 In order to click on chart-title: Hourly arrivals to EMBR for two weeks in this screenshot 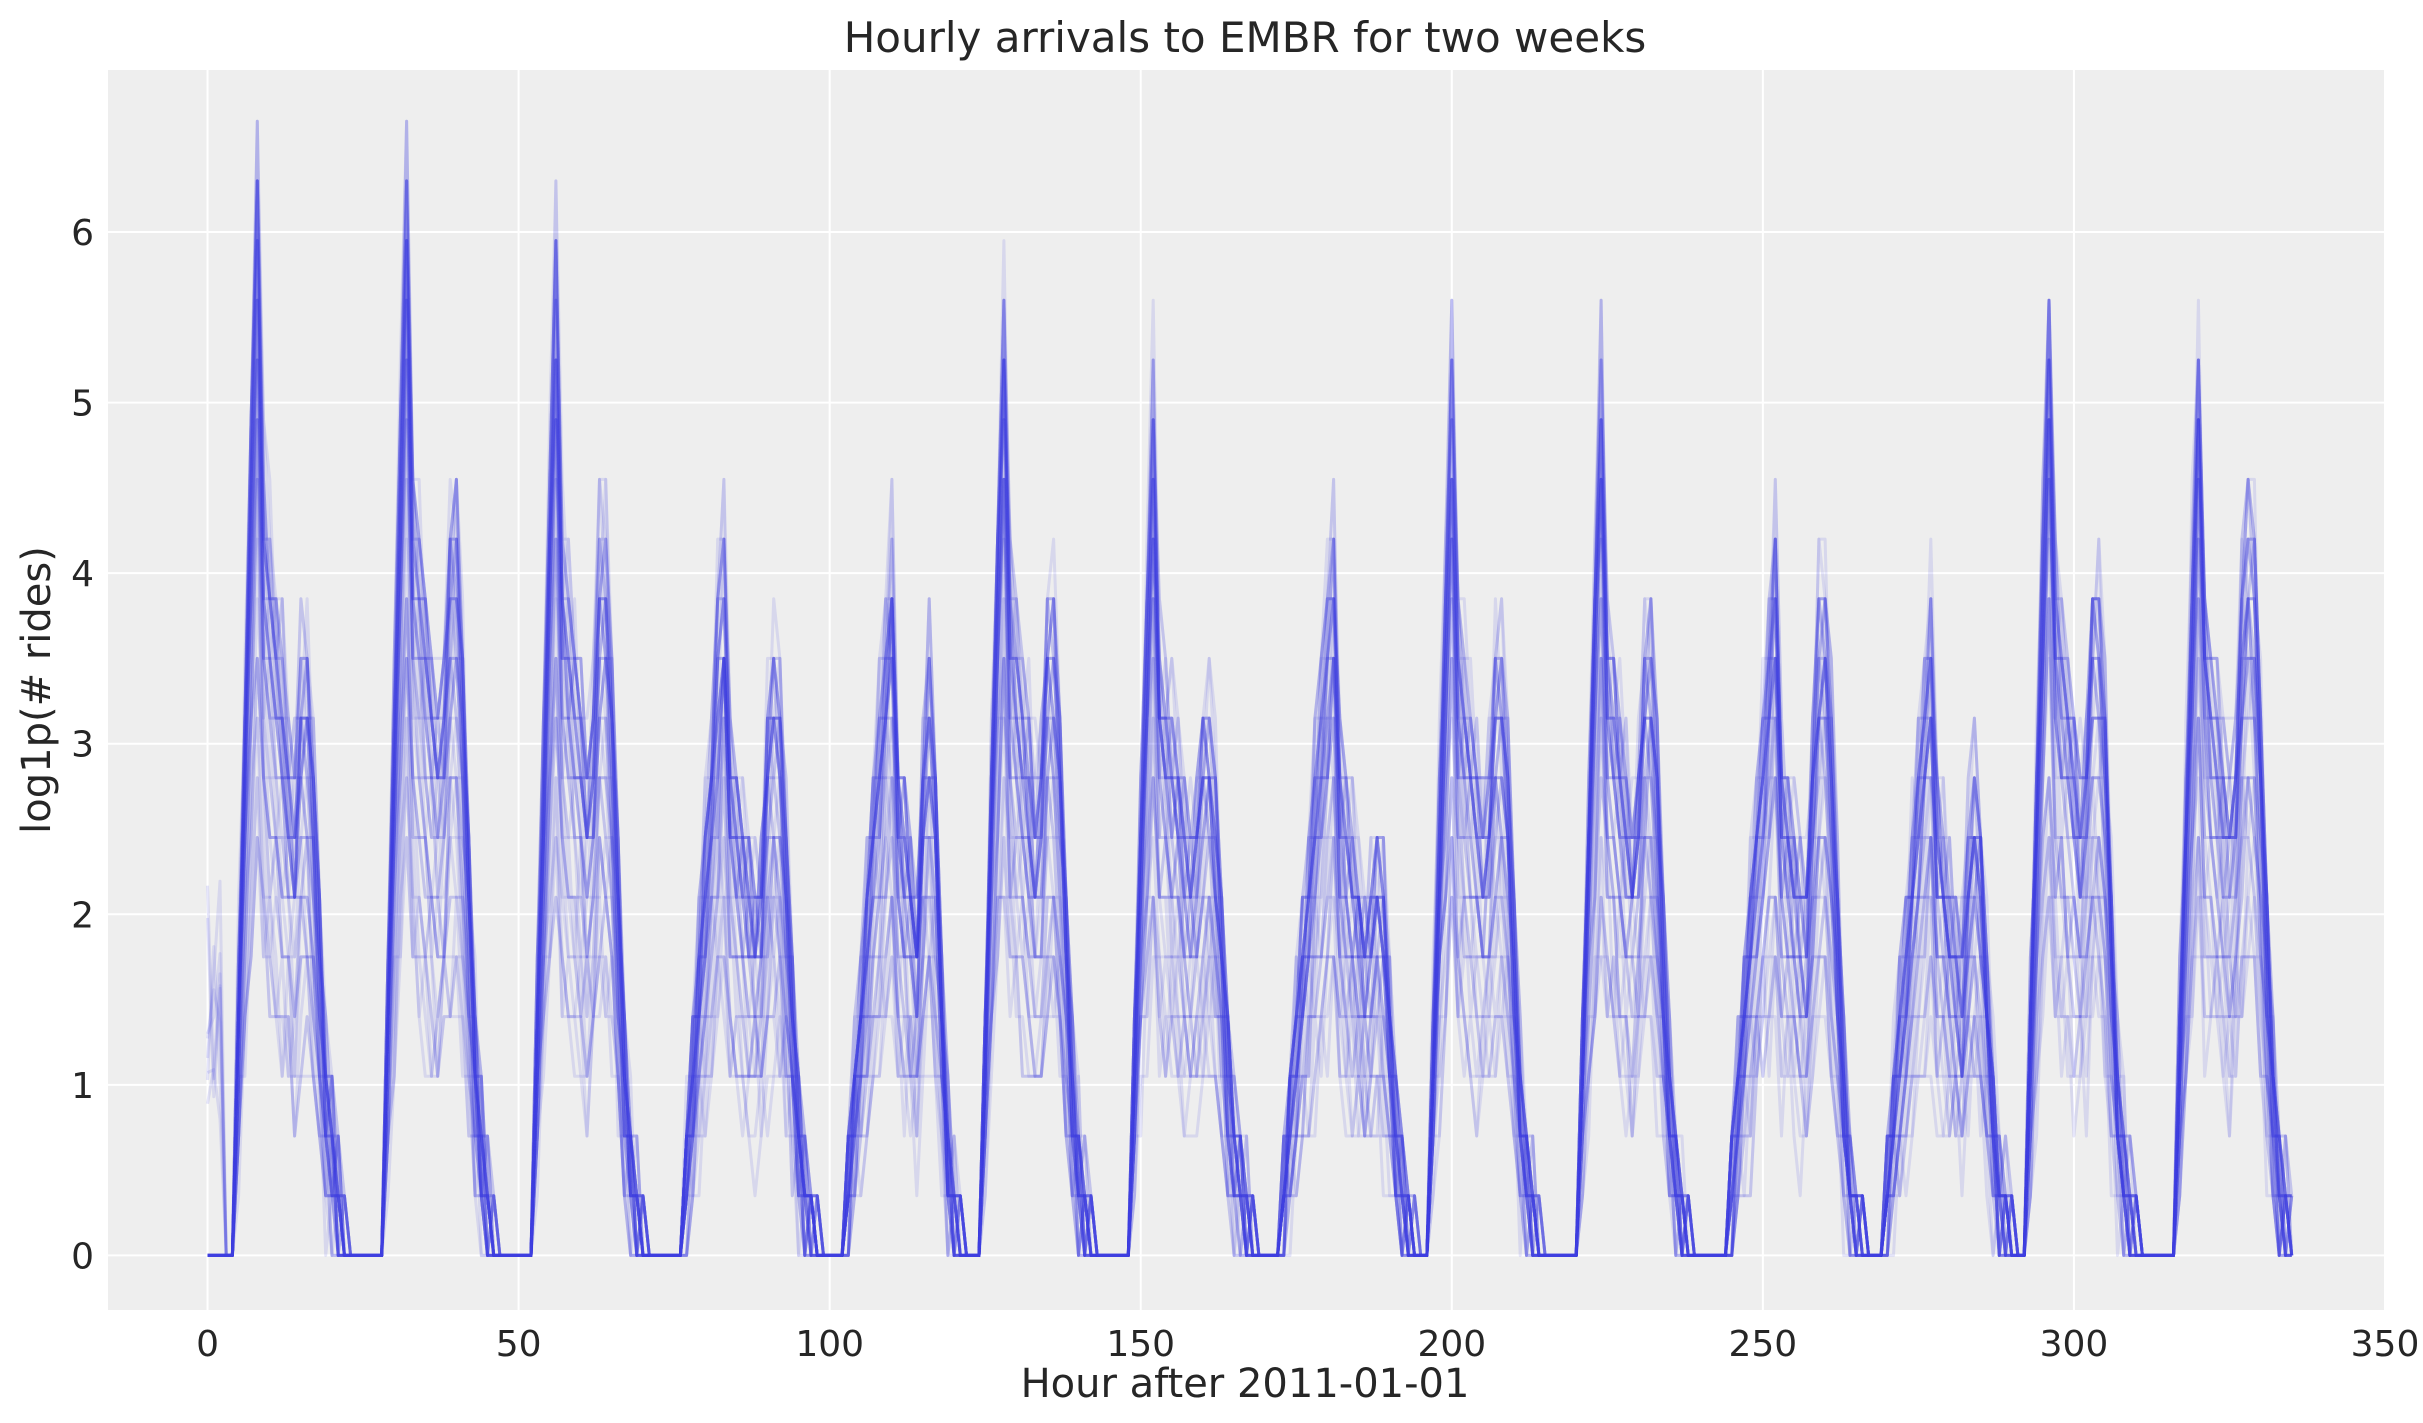, I will do `click(1245, 37)`.